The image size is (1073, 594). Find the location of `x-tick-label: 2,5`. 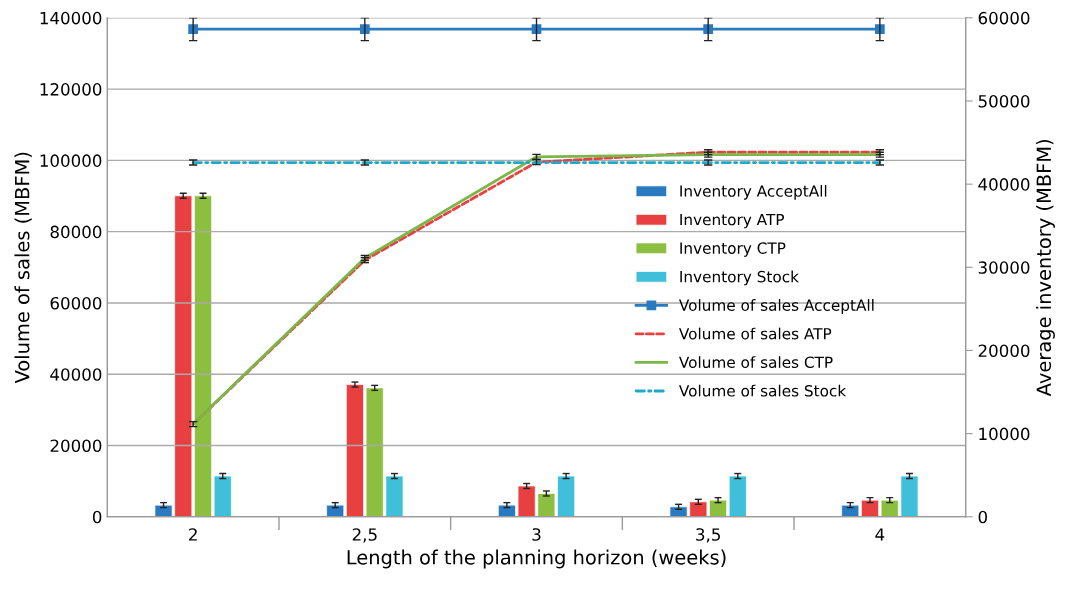

x-tick-label: 2,5 is located at coordinates (364, 535).